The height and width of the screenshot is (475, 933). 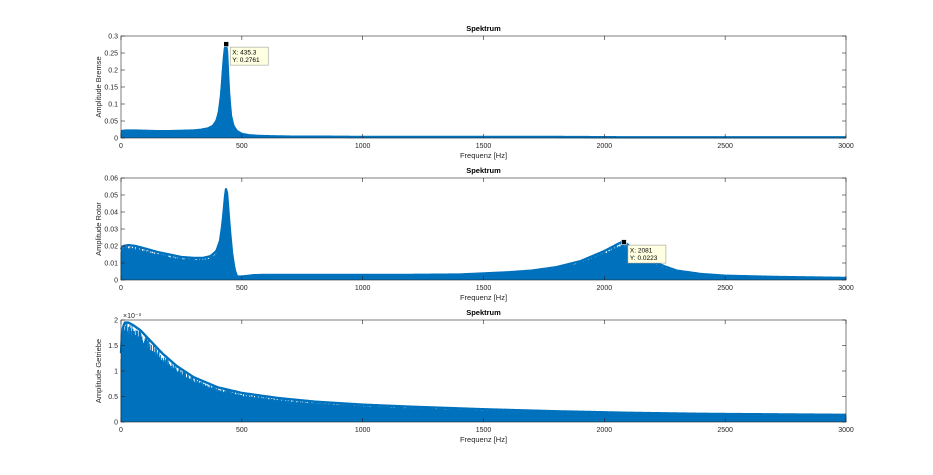 What do you see at coordinates (98, 86) in the screenshot?
I see `y-axis-label: Amplitude Bremse` at bounding box center [98, 86].